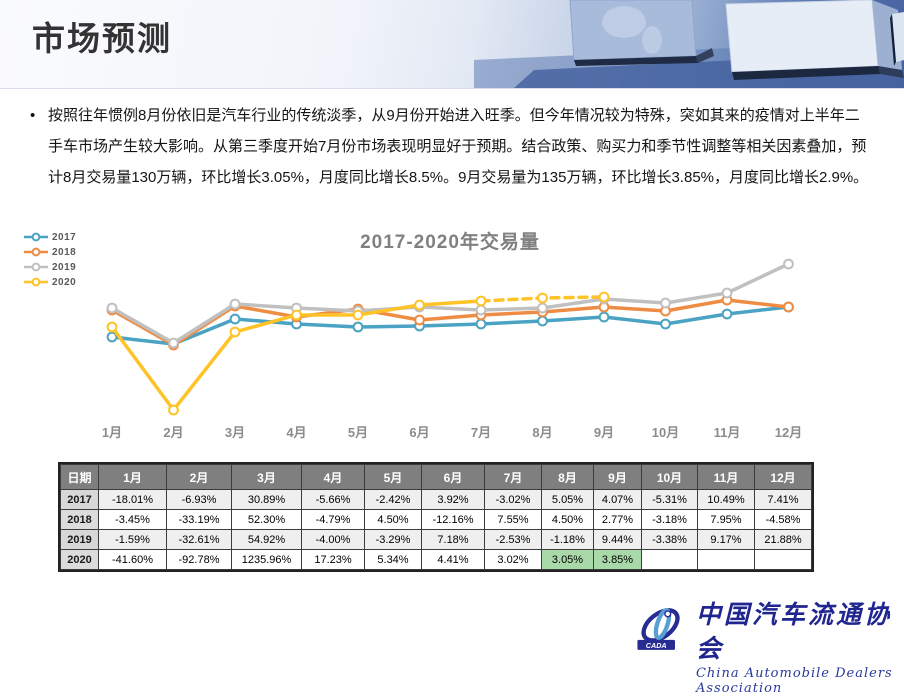 This screenshot has height=696, width=904. Describe the element at coordinates (132, 539) in the screenshot. I see `table-cell: -1.59%` at that location.